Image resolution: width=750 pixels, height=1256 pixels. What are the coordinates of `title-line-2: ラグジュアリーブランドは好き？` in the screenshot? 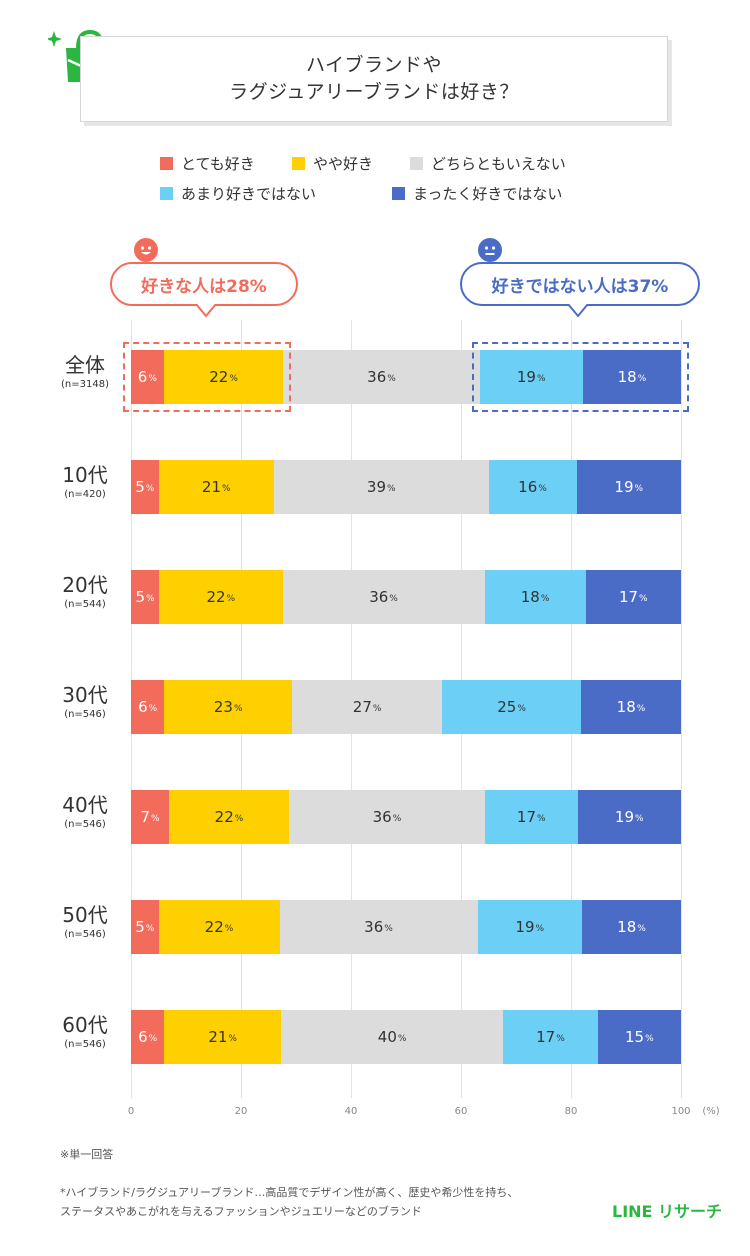 It's located at (374, 92).